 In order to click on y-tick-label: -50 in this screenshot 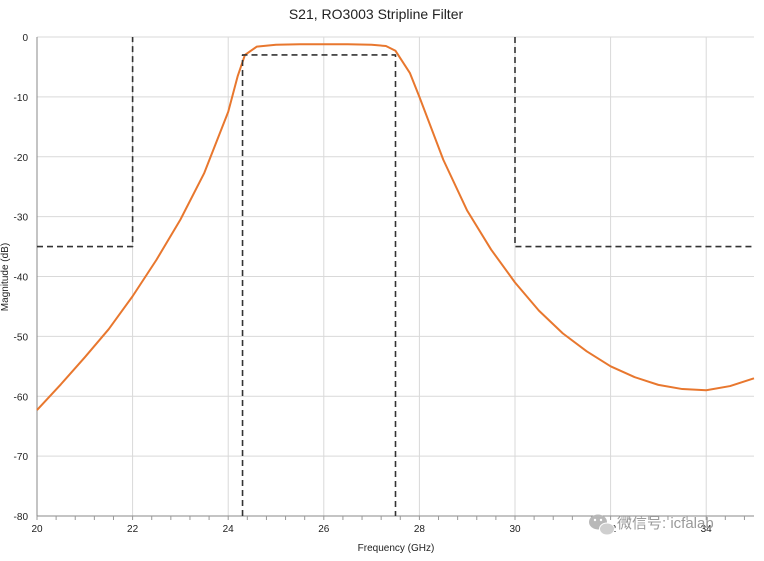, I will do `click(21, 337)`.